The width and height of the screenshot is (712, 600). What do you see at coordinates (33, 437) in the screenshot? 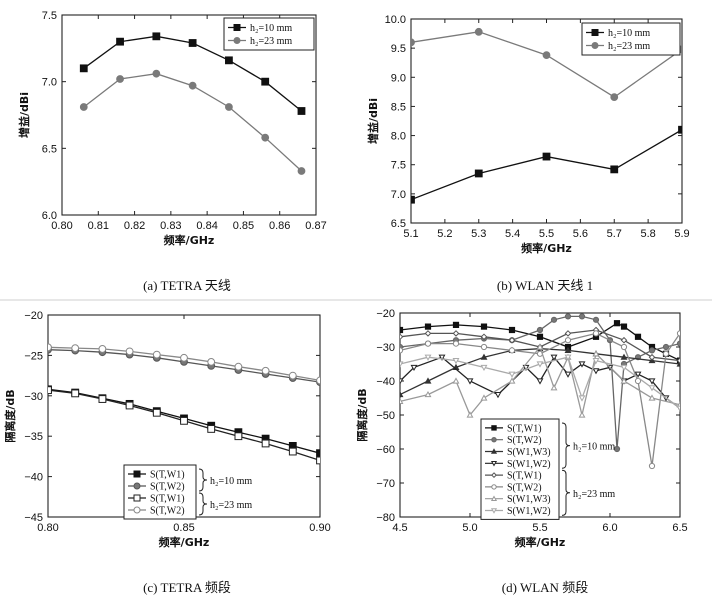
I see `y-tick-label: −35` at bounding box center [33, 437].